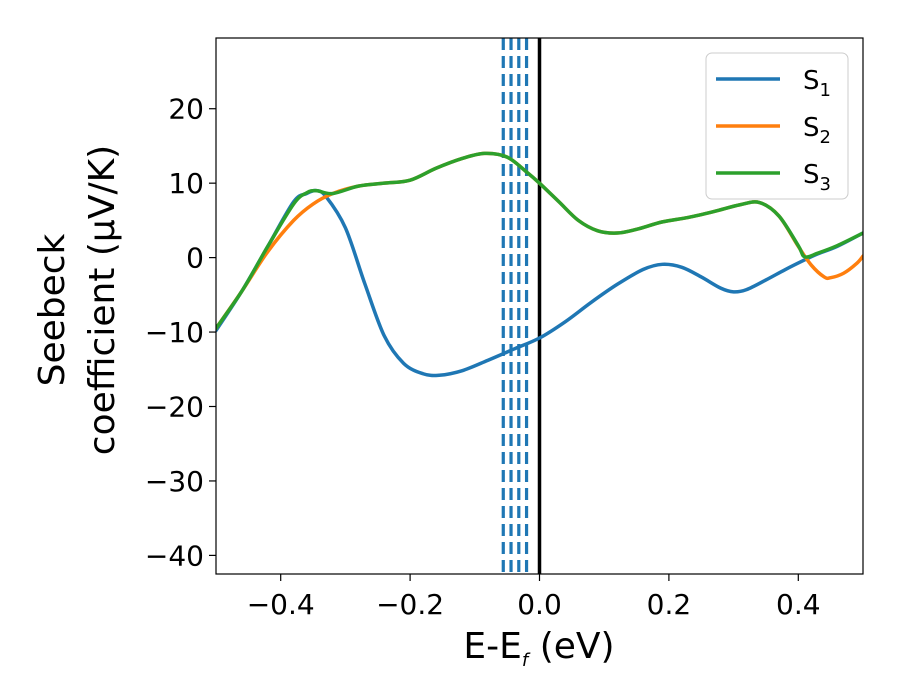 This screenshot has width=900, height=700. I want to click on y-tick-label: 10, so click(186, 183).